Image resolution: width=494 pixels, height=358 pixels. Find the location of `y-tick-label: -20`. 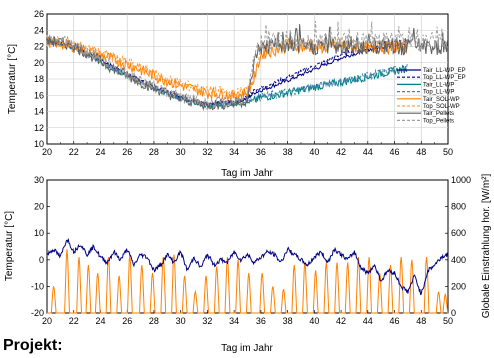

y-tick-label: -20 is located at coordinates (37, 313).